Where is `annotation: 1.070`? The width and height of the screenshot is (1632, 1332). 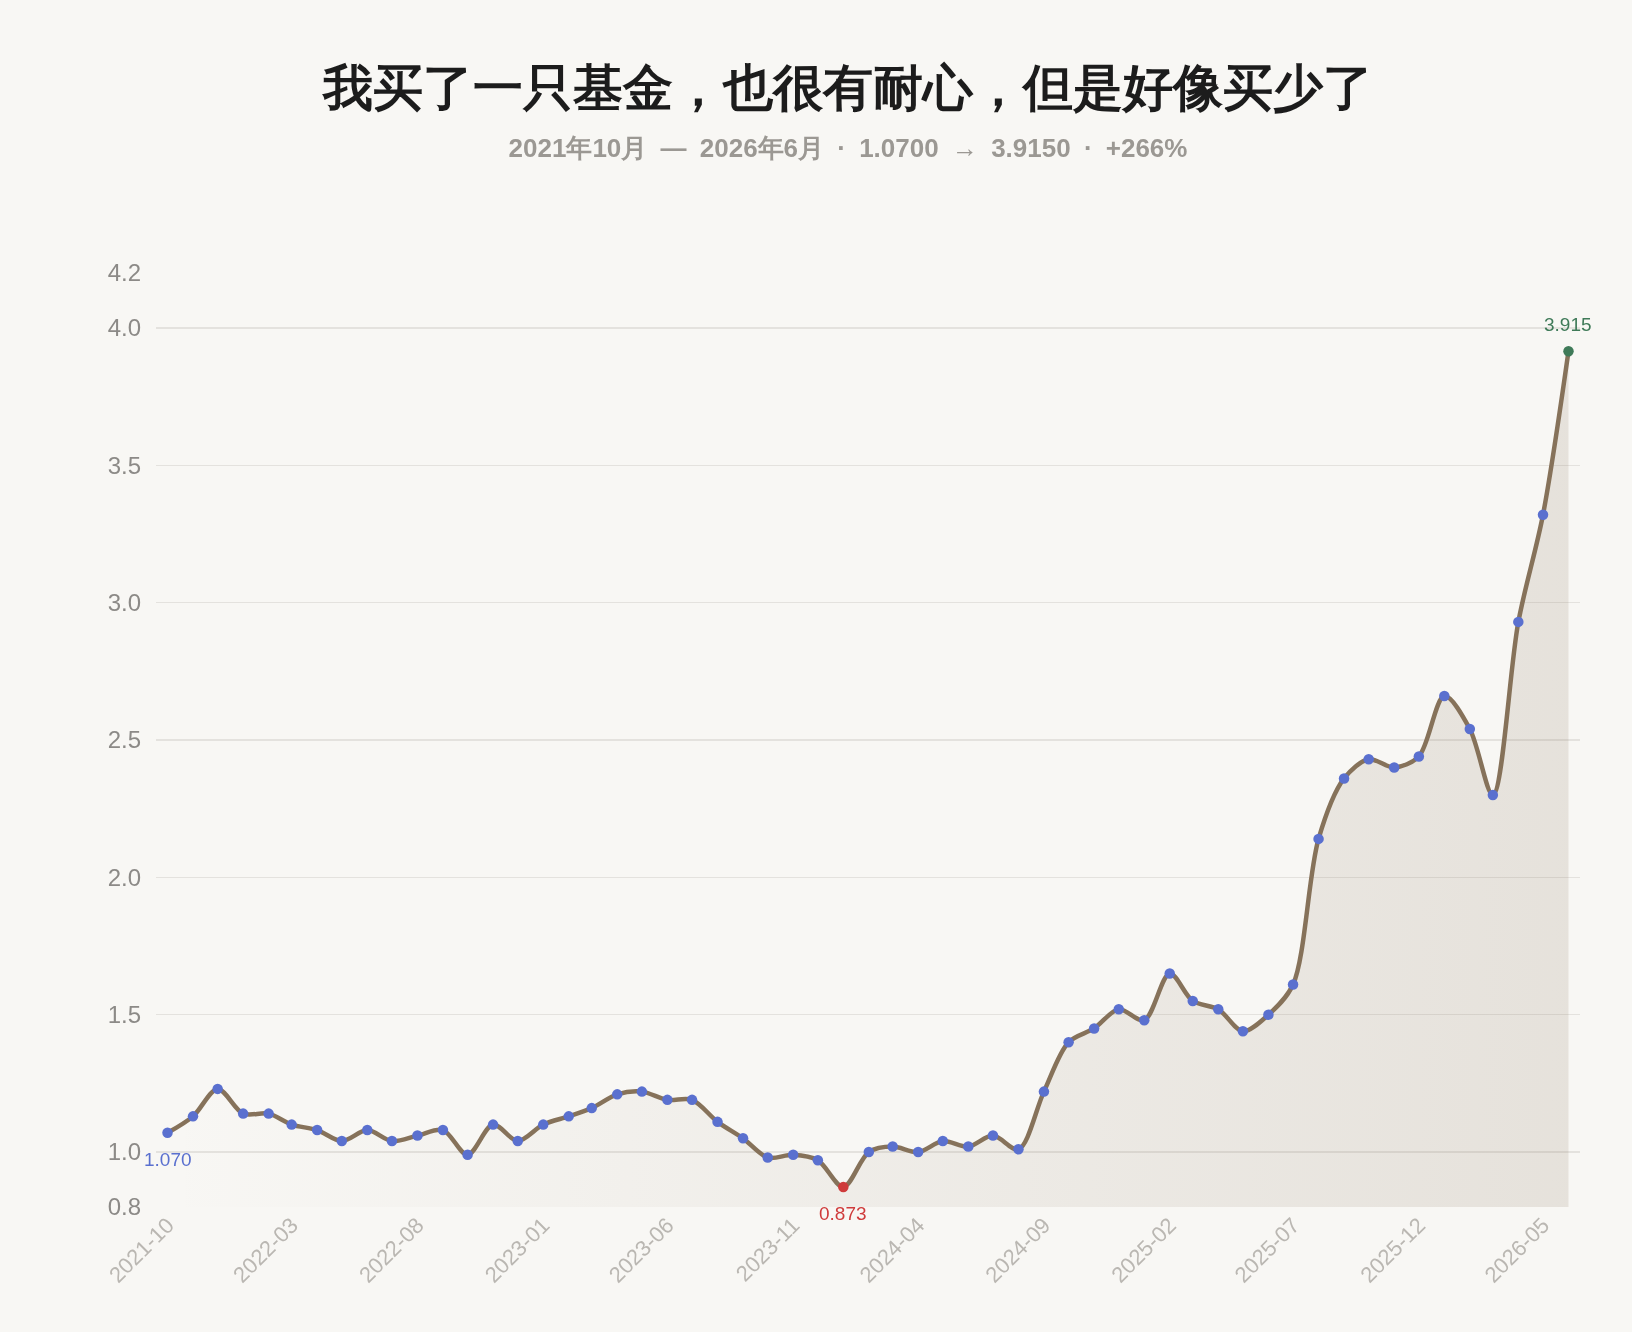 annotation: 1.070 is located at coordinates (168, 1159).